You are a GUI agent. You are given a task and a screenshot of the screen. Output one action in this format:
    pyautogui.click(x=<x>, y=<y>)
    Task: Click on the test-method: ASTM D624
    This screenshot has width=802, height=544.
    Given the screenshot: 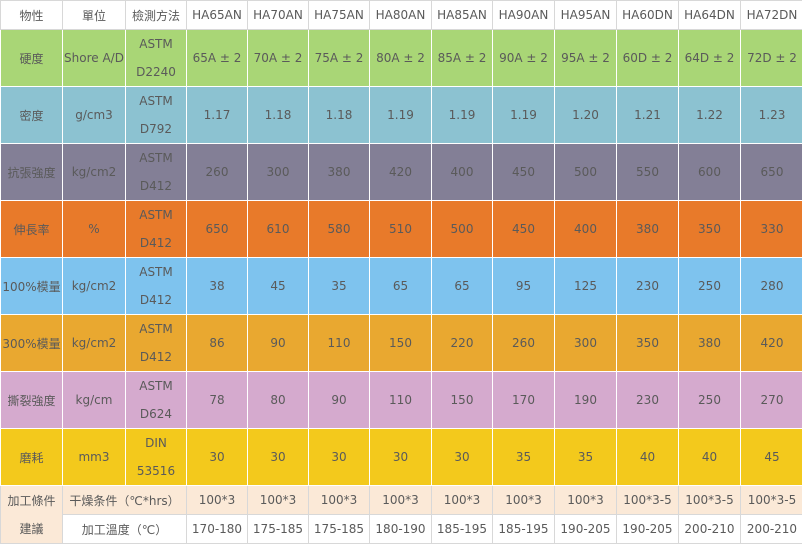 What is the action you would take?
    pyautogui.click(x=156, y=400)
    